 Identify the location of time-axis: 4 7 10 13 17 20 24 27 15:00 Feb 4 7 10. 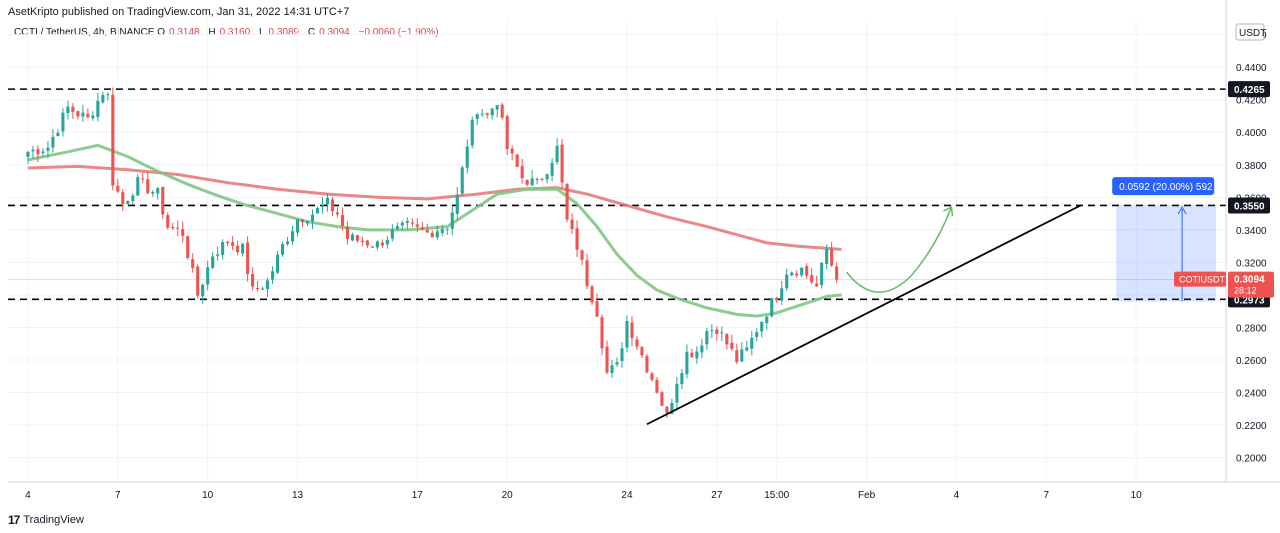
(644, 491).